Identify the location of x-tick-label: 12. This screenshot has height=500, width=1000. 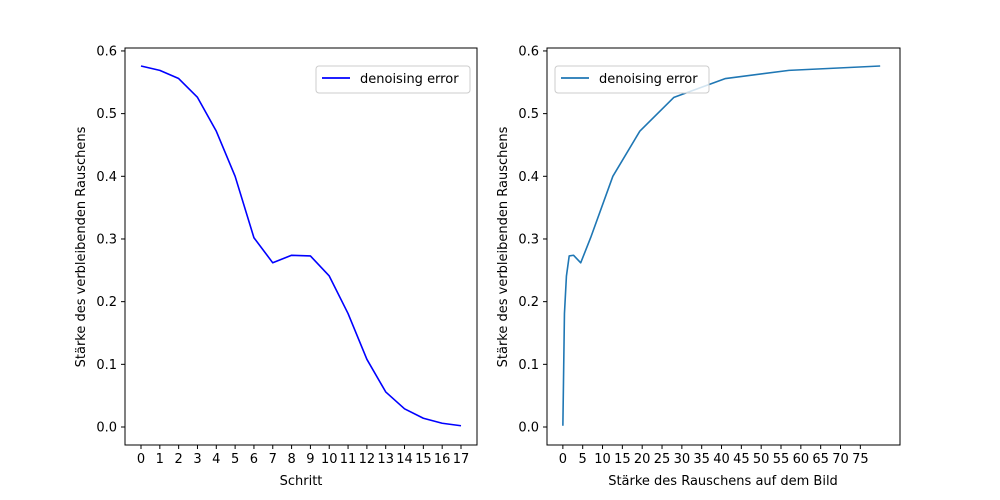
(367, 459).